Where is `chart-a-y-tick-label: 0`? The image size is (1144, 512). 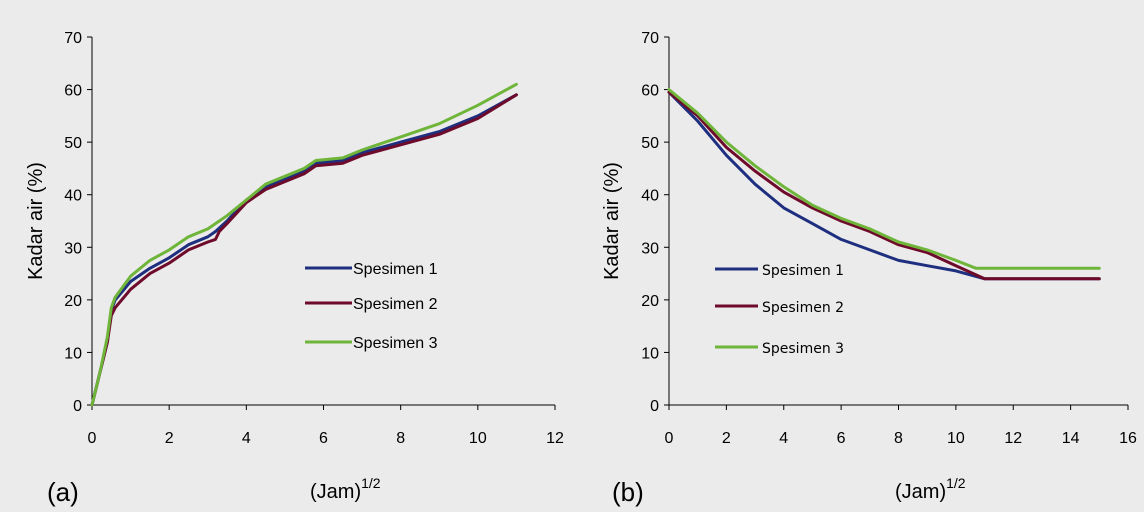
chart-a-y-tick-label: 0 is located at coordinates (77, 406).